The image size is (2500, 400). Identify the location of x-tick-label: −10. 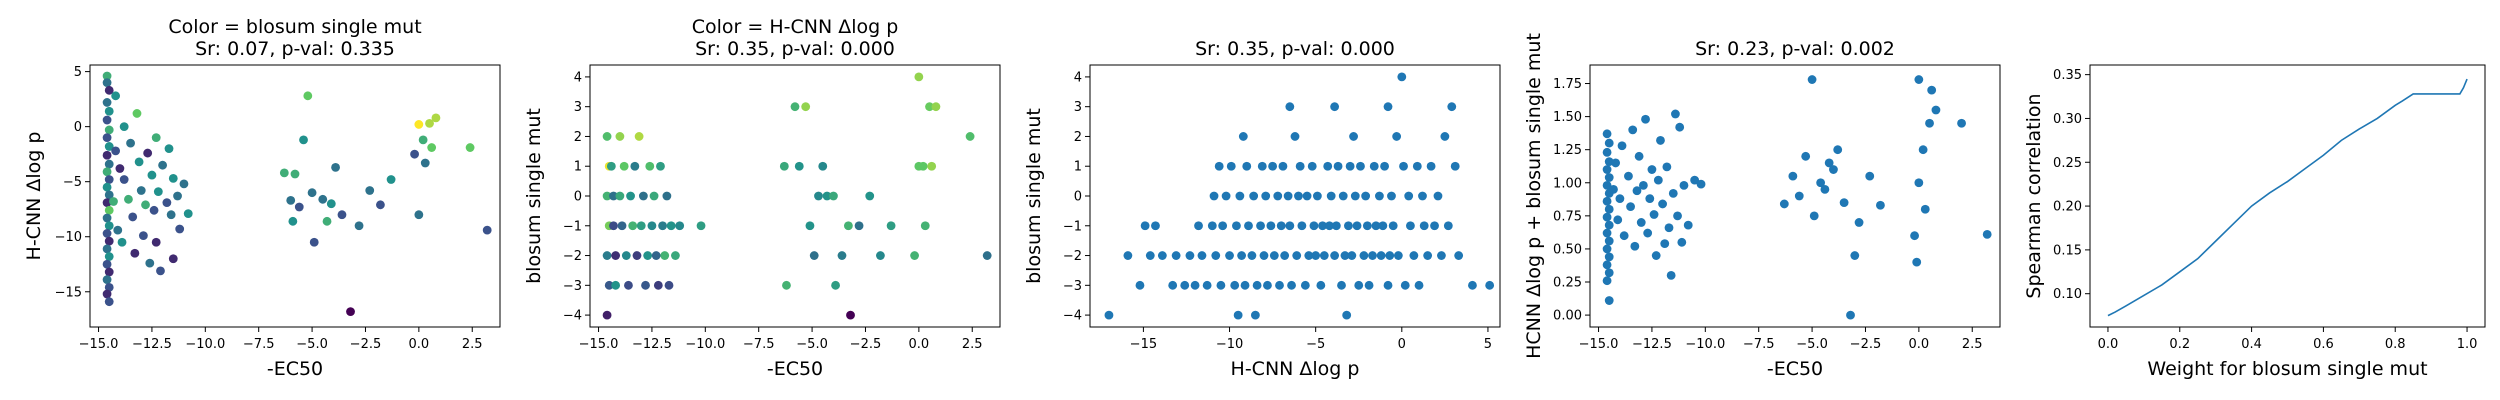
(1229, 344).